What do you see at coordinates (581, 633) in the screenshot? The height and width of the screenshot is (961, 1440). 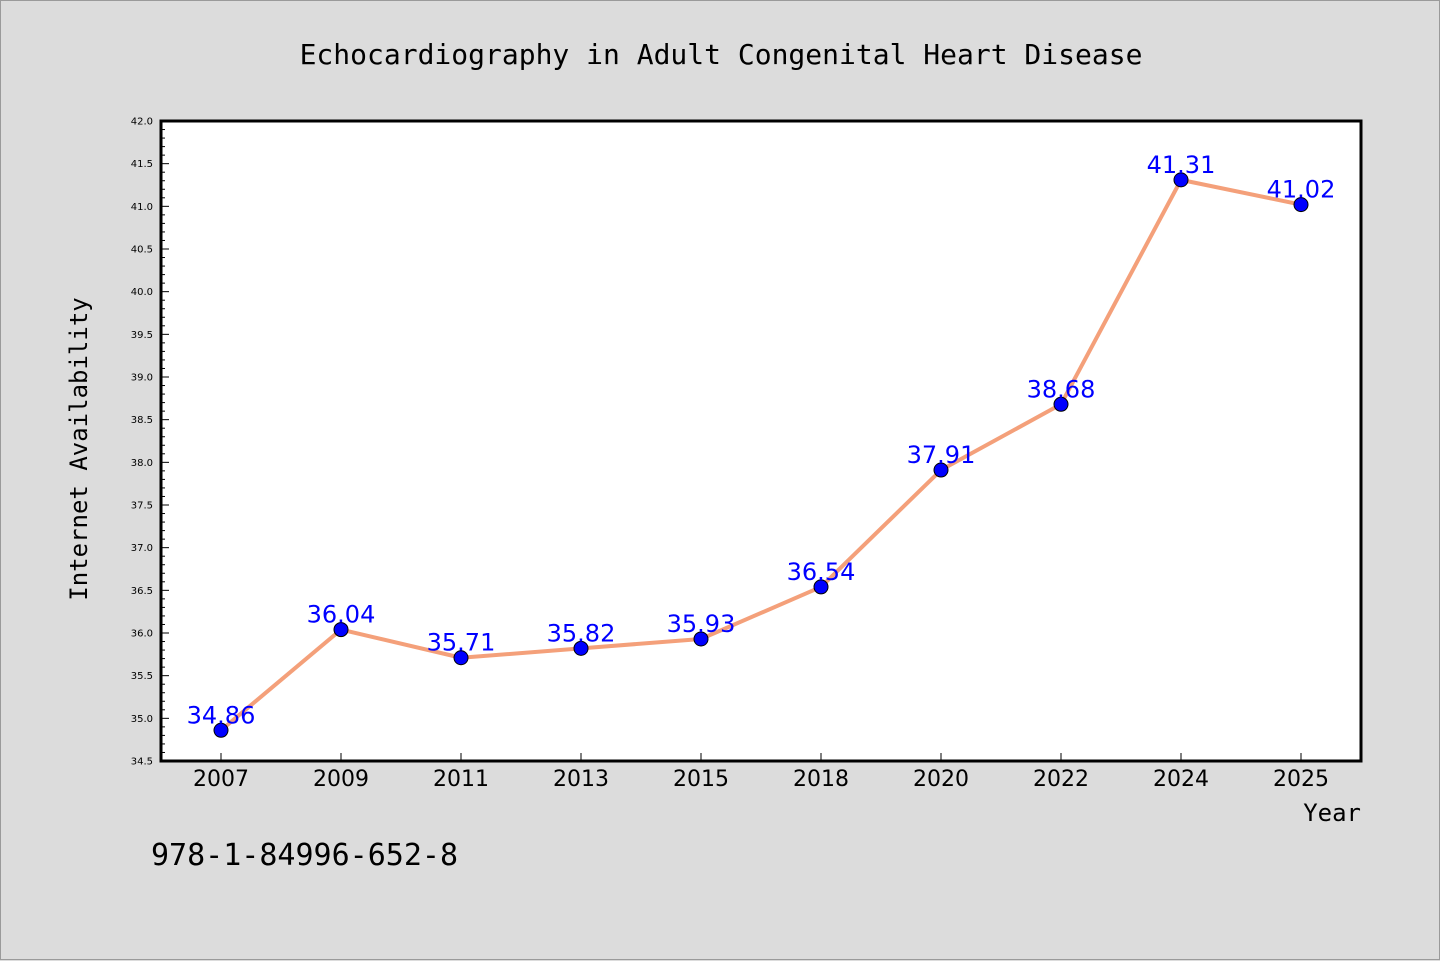 I see `data-label: 35.82` at bounding box center [581, 633].